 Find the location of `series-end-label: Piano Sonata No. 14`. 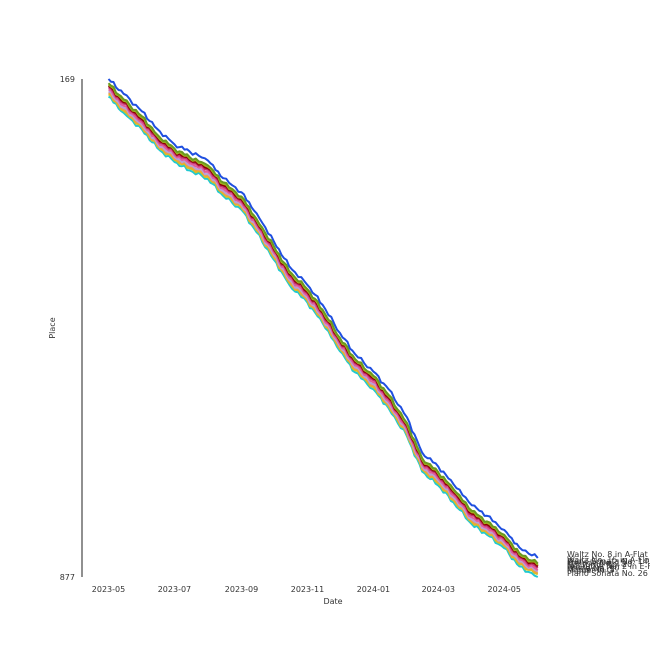

series-end-label: Piano Sonata No. 14 is located at coordinates (607, 561).